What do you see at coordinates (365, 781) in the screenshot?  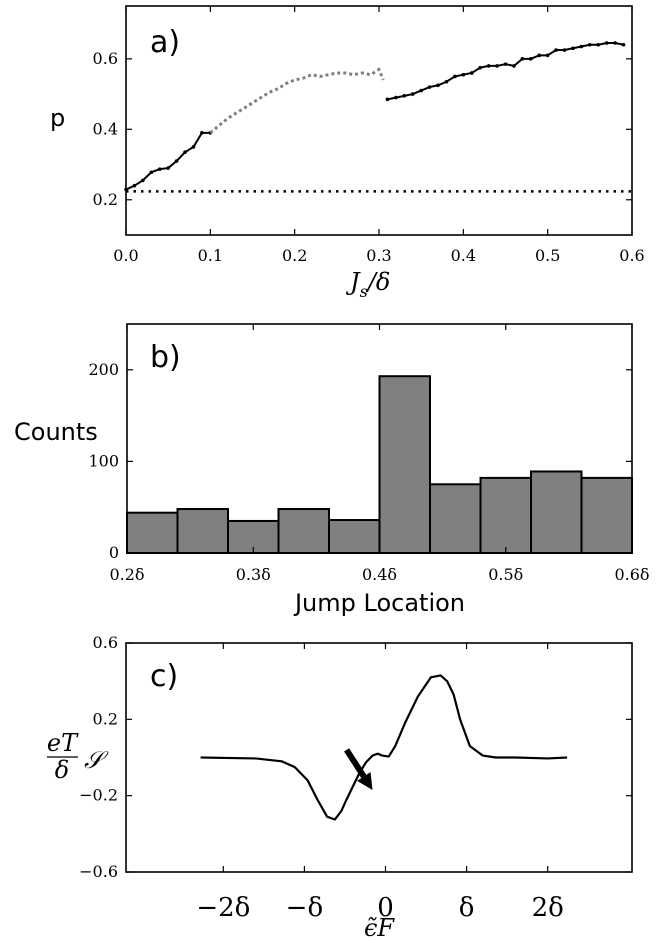 I see `arrow-head` at bounding box center [365, 781].